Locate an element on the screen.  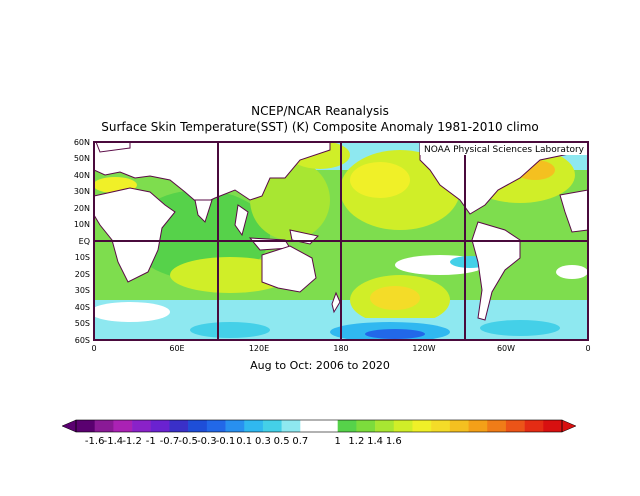
colorbar-label: -1.2 is located at coordinates (132, 441).